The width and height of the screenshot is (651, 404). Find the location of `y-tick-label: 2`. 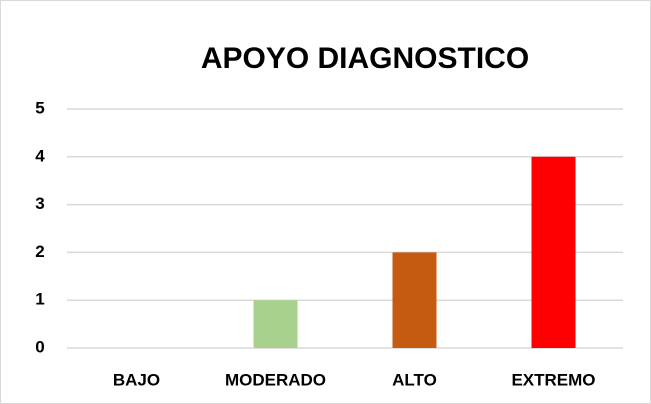

y-tick-label: 2 is located at coordinates (39, 251).